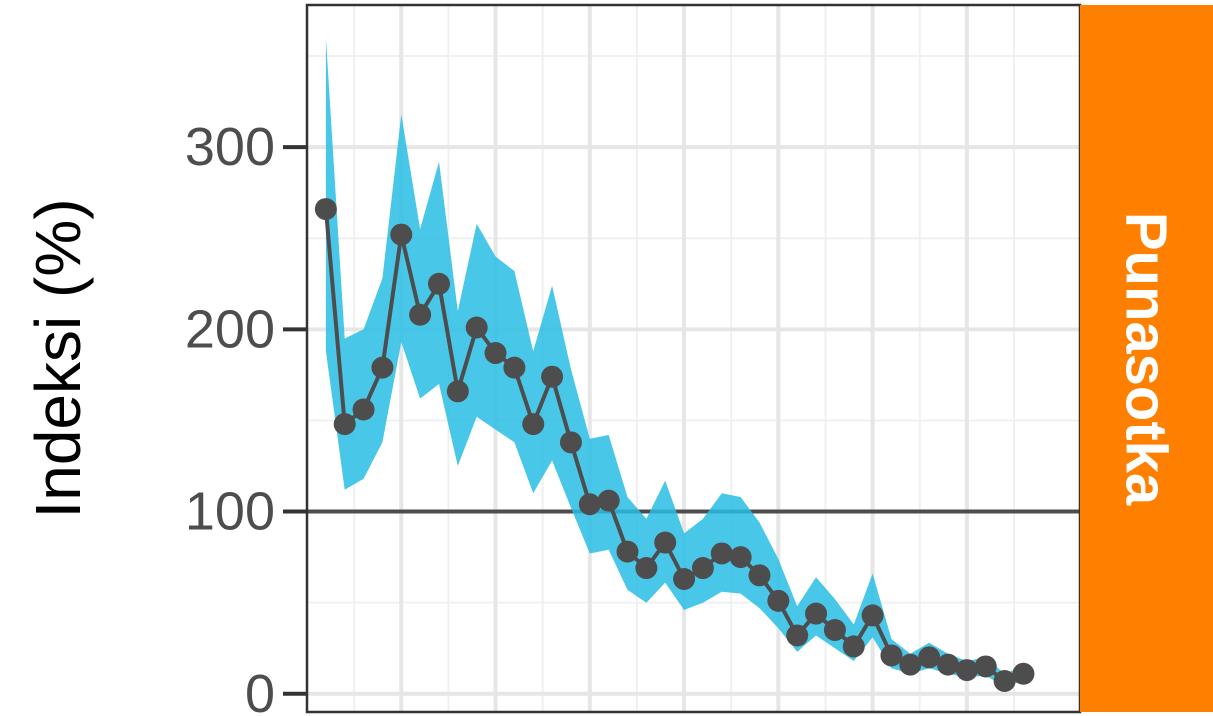 The width and height of the screenshot is (1213, 716). What do you see at coordinates (230, 147) in the screenshot?
I see `y-tick-label: 300` at bounding box center [230, 147].